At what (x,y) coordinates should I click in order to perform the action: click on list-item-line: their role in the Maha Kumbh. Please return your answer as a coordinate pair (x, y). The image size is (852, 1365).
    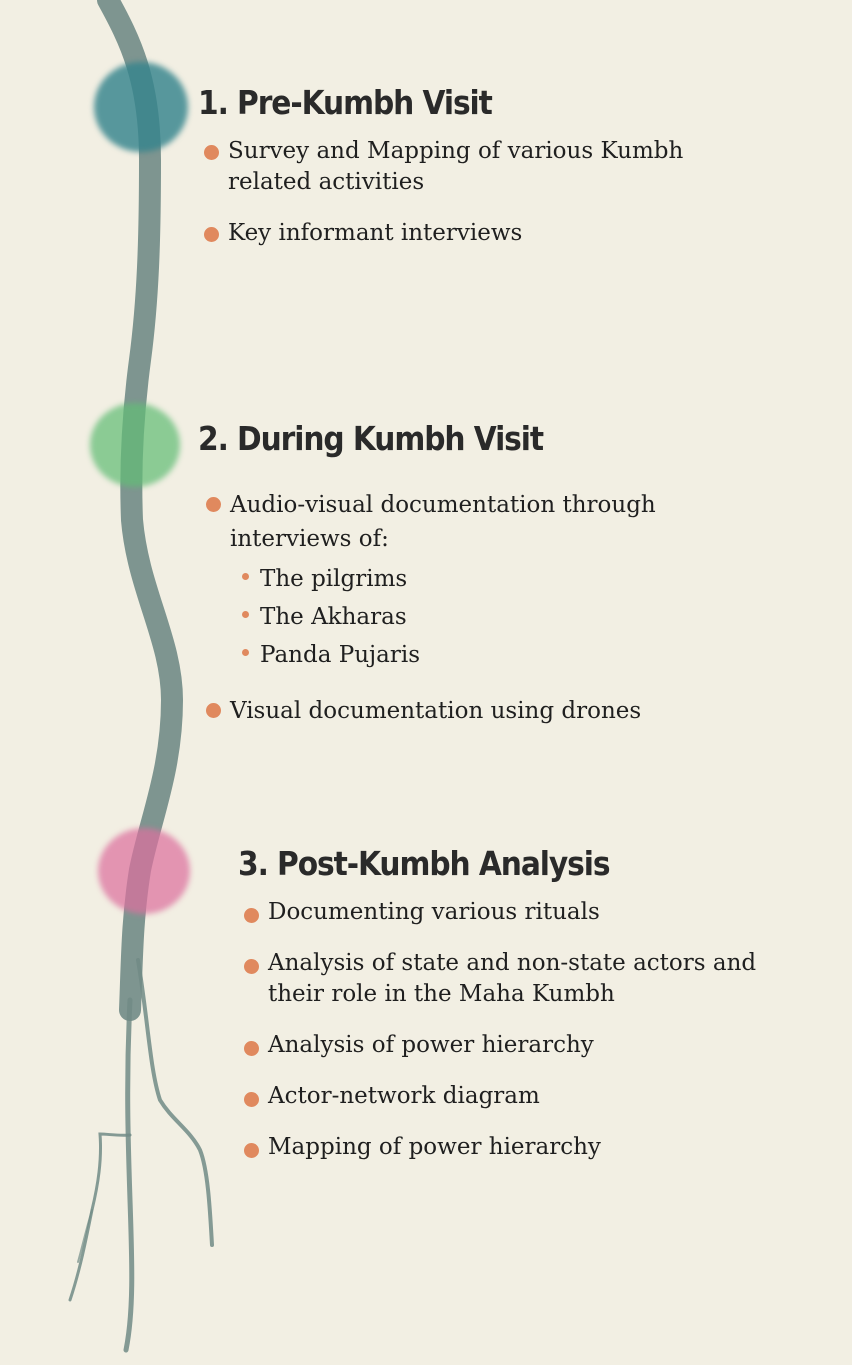
    Looking at the image, I should click on (441, 994).